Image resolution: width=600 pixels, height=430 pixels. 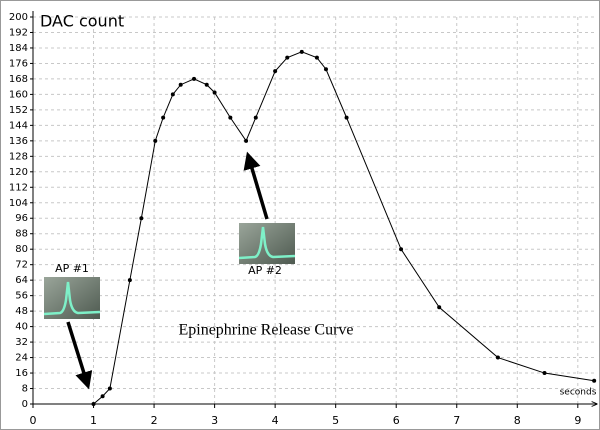 What do you see at coordinates (25, 389) in the screenshot?
I see `y-tick-label: 8` at bounding box center [25, 389].